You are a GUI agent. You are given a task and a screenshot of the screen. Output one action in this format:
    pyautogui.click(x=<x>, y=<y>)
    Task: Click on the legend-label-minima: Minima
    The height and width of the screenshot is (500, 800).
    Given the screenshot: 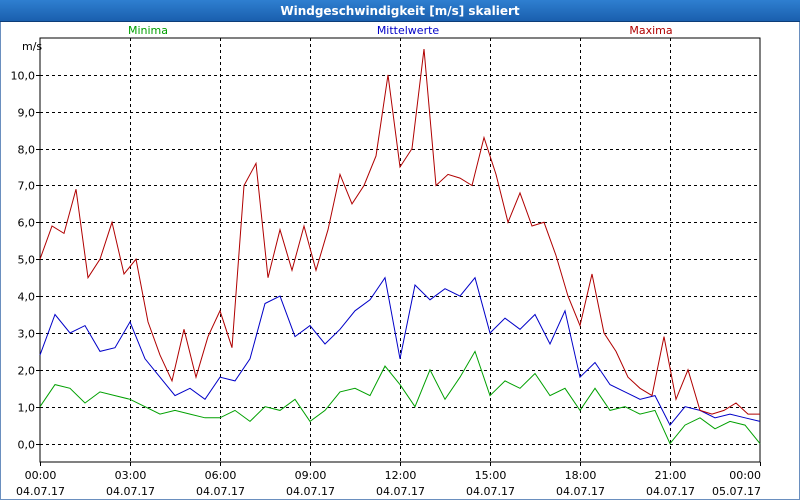 What is the action you would take?
    pyautogui.click(x=148, y=30)
    